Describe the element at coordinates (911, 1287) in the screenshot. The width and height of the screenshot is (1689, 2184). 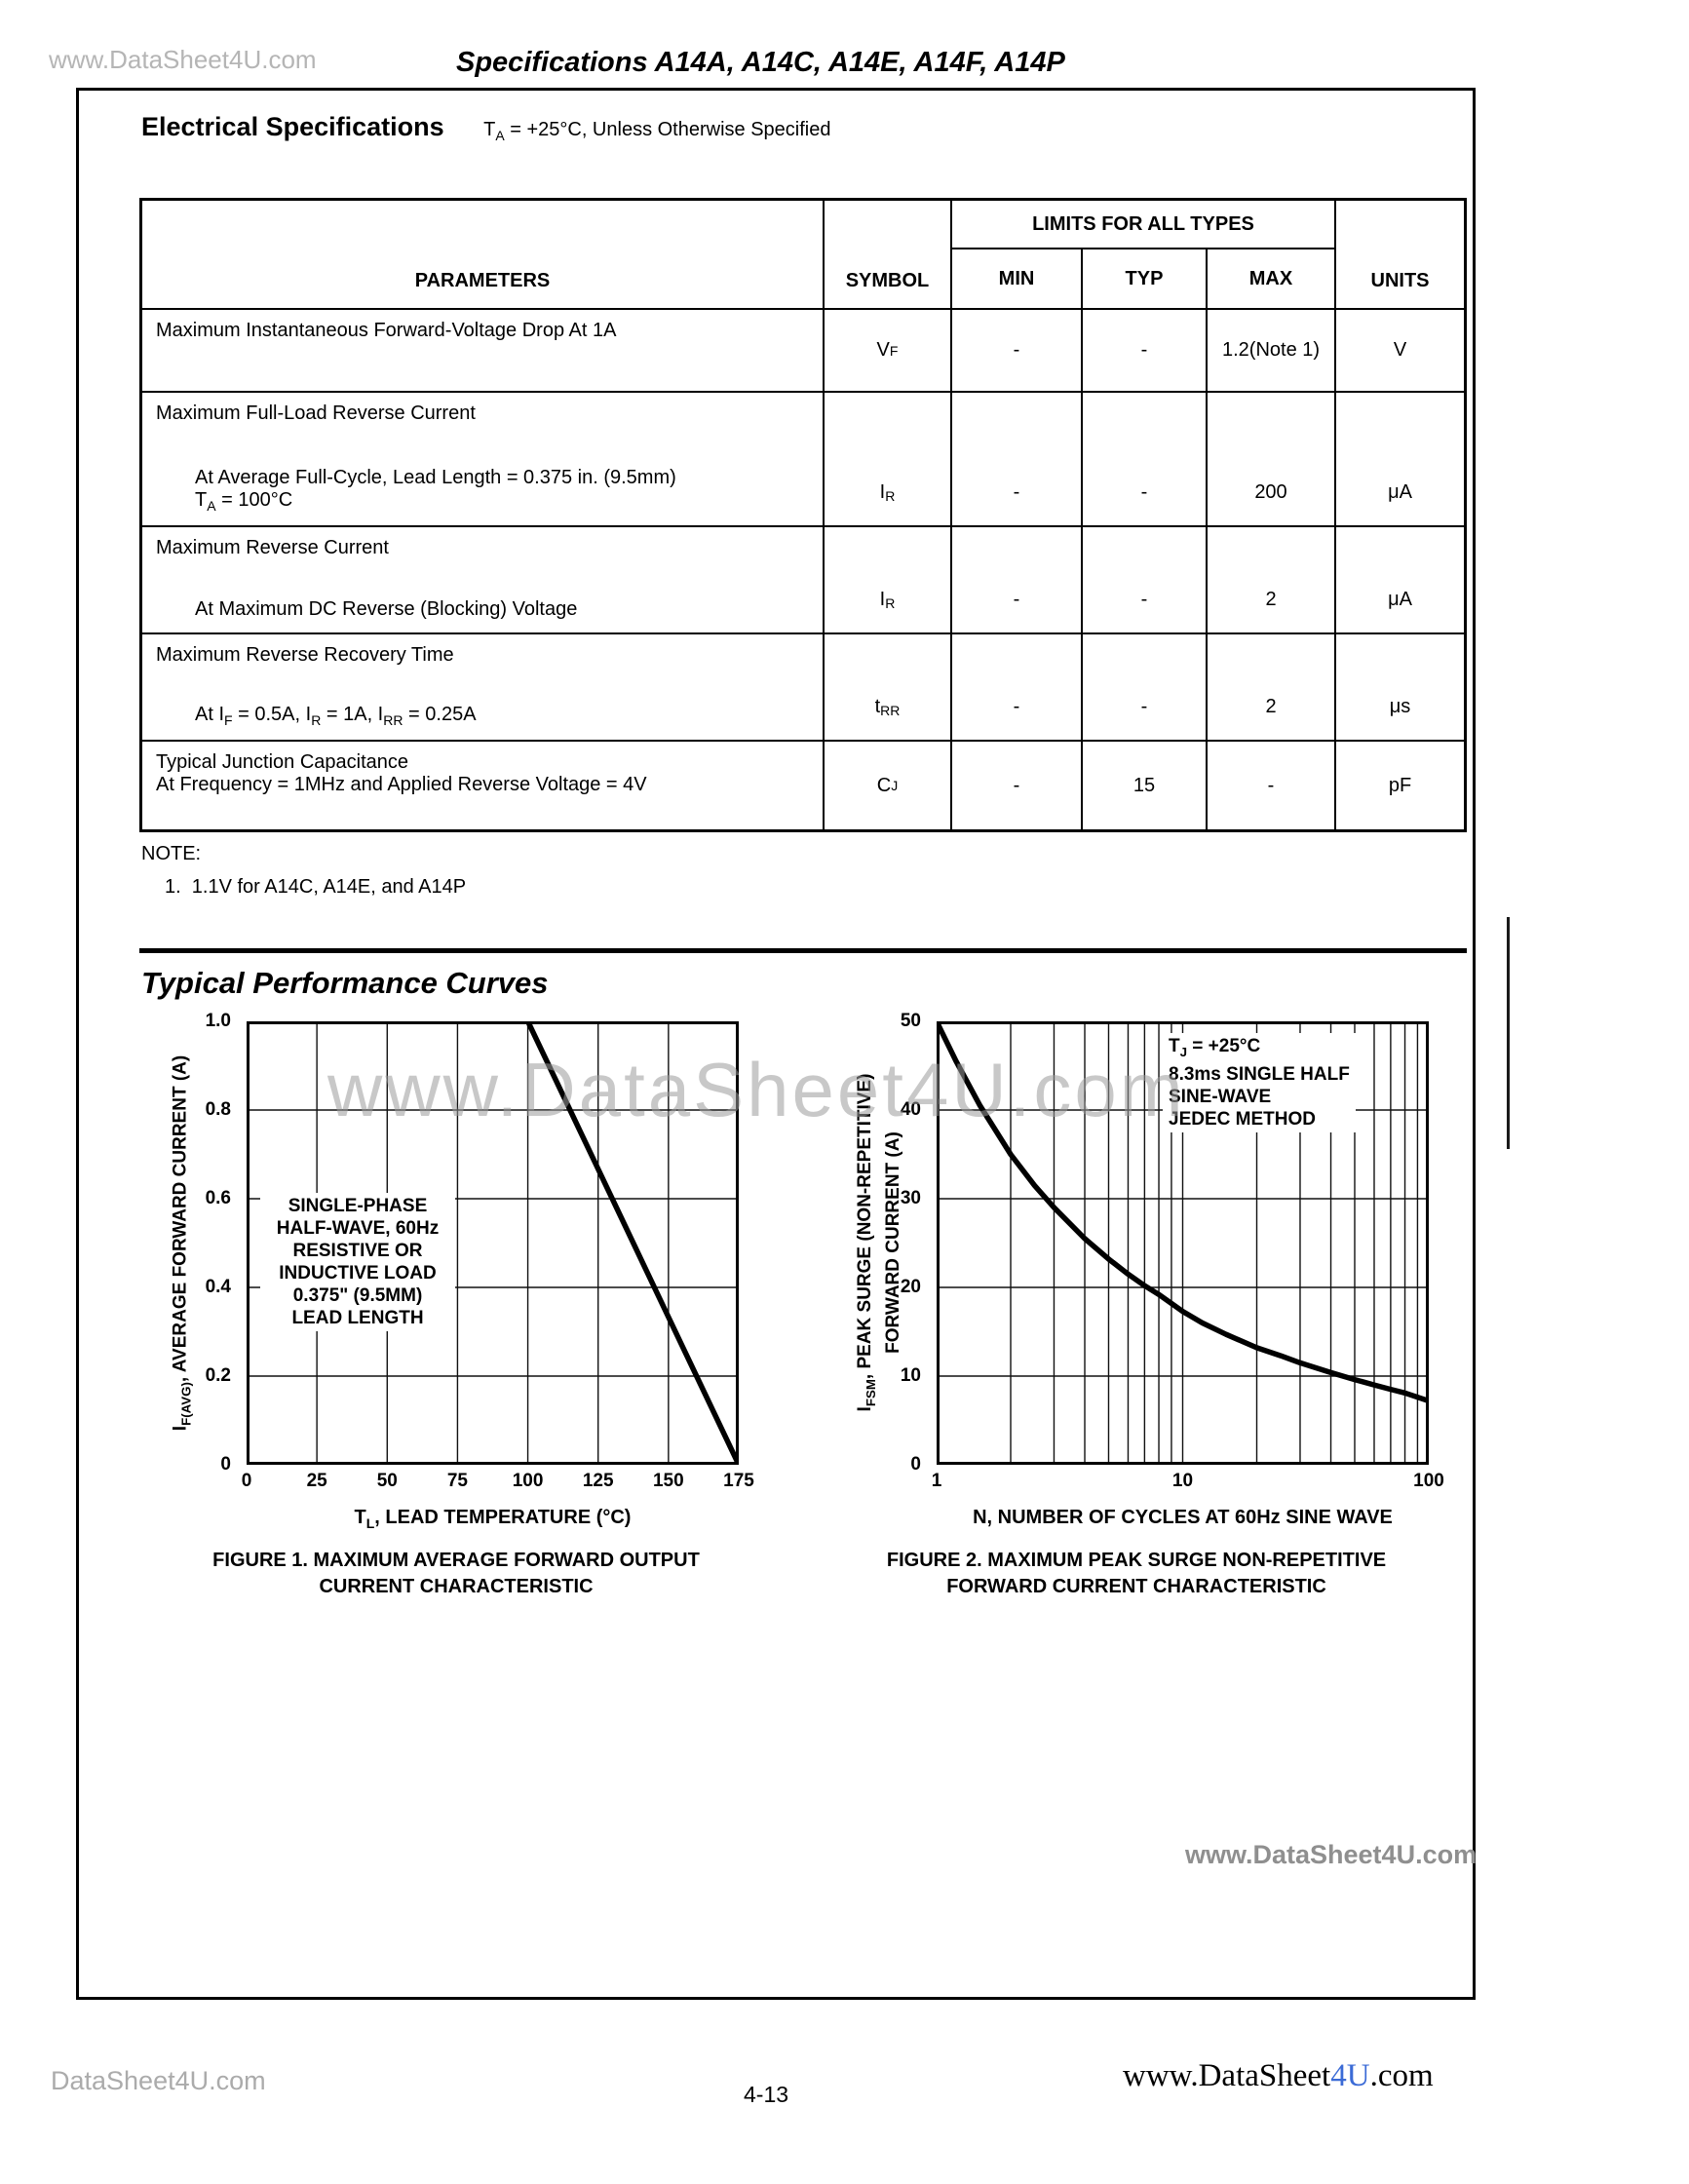
I see `y-tick-label: 20` at that location.